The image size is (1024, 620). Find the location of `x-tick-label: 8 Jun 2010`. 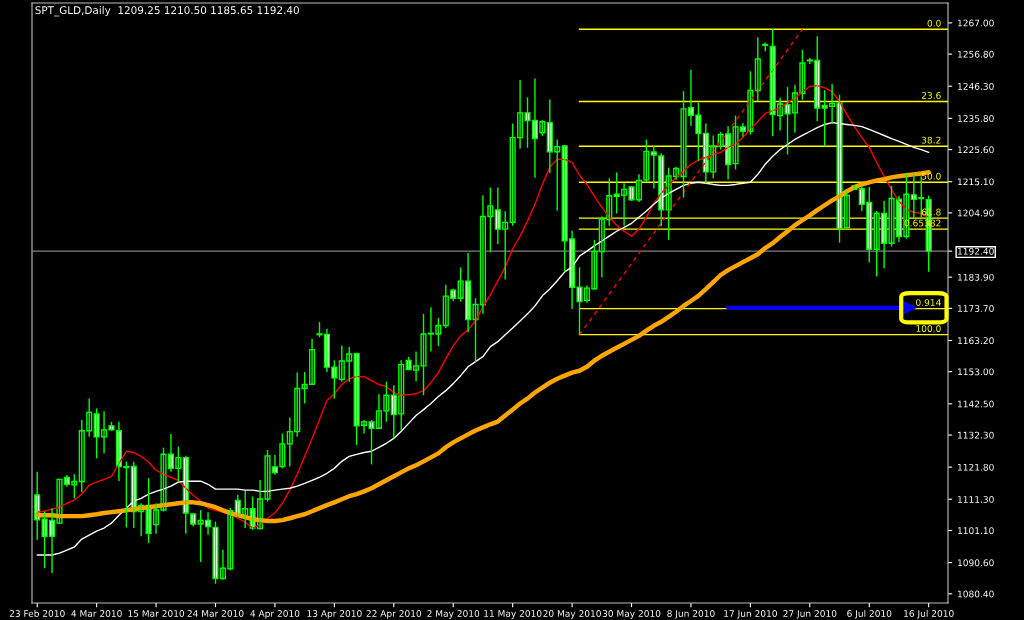

x-tick-label: 8 Jun 2010 is located at coordinates (691, 614).